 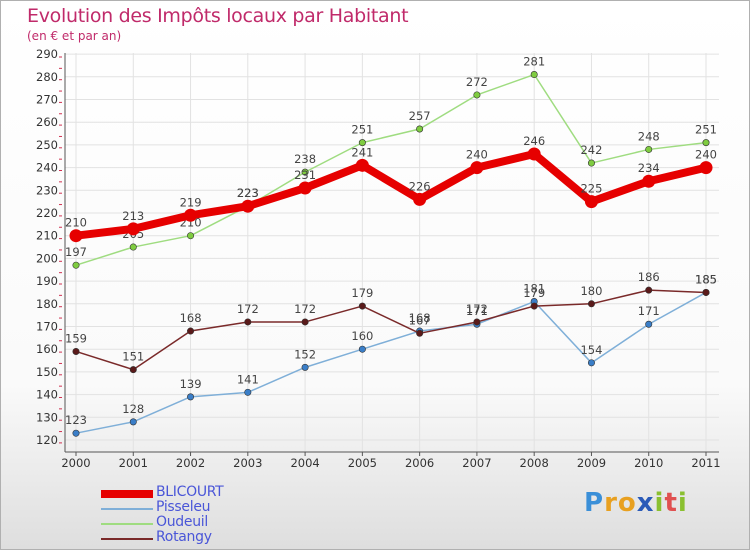 What do you see at coordinates (534, 463) in the screenshot?
I see `x-tick-label: 2008` at bounding box center [534, 463].